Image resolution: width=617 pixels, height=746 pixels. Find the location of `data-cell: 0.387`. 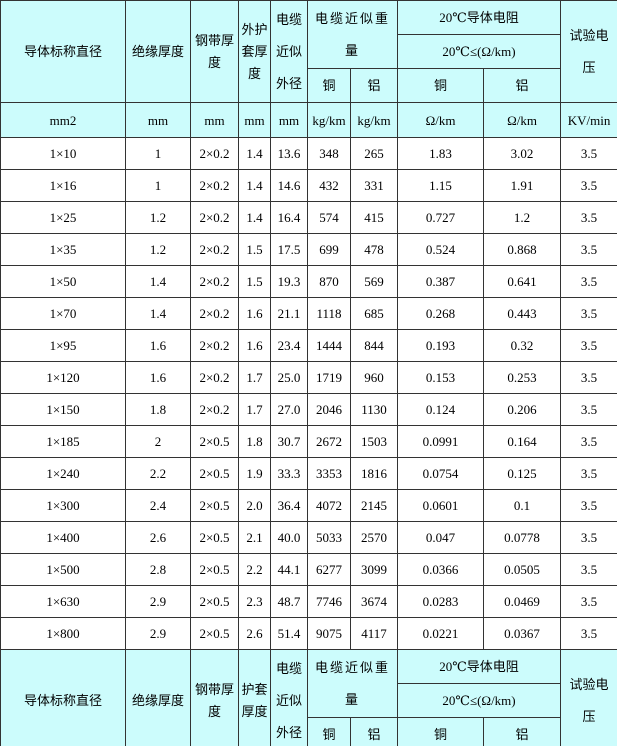

data-cell: 0.387 is located at coordinates (441, 281).